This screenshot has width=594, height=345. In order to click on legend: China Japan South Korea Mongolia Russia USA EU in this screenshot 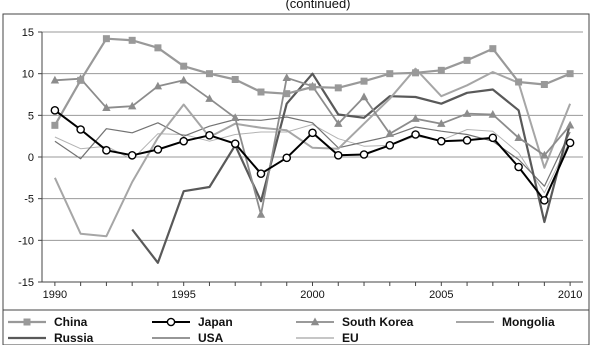, I will do `click(281, 330)`.